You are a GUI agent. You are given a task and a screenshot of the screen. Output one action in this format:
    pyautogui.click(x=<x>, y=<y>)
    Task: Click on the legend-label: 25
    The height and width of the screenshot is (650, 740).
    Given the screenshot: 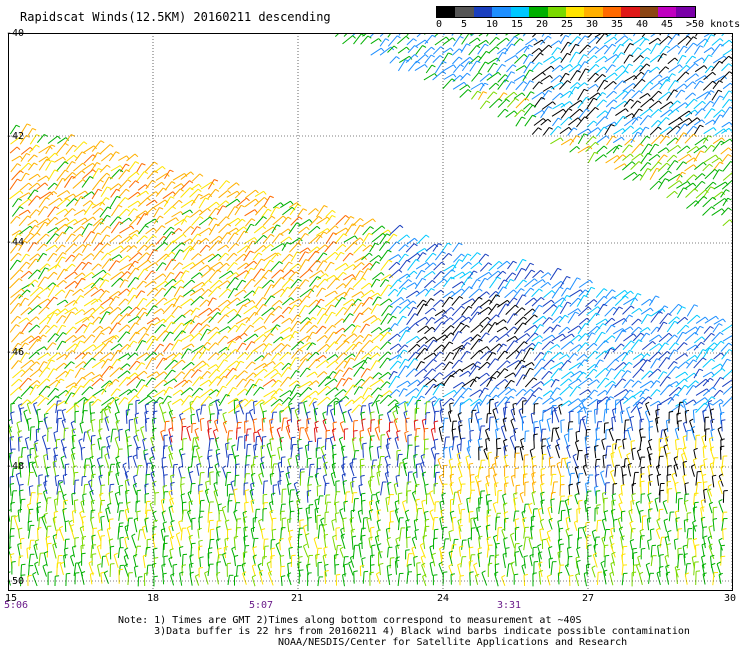 What is the action you would take?
    pyautogui.click(x=567, y=24)
    